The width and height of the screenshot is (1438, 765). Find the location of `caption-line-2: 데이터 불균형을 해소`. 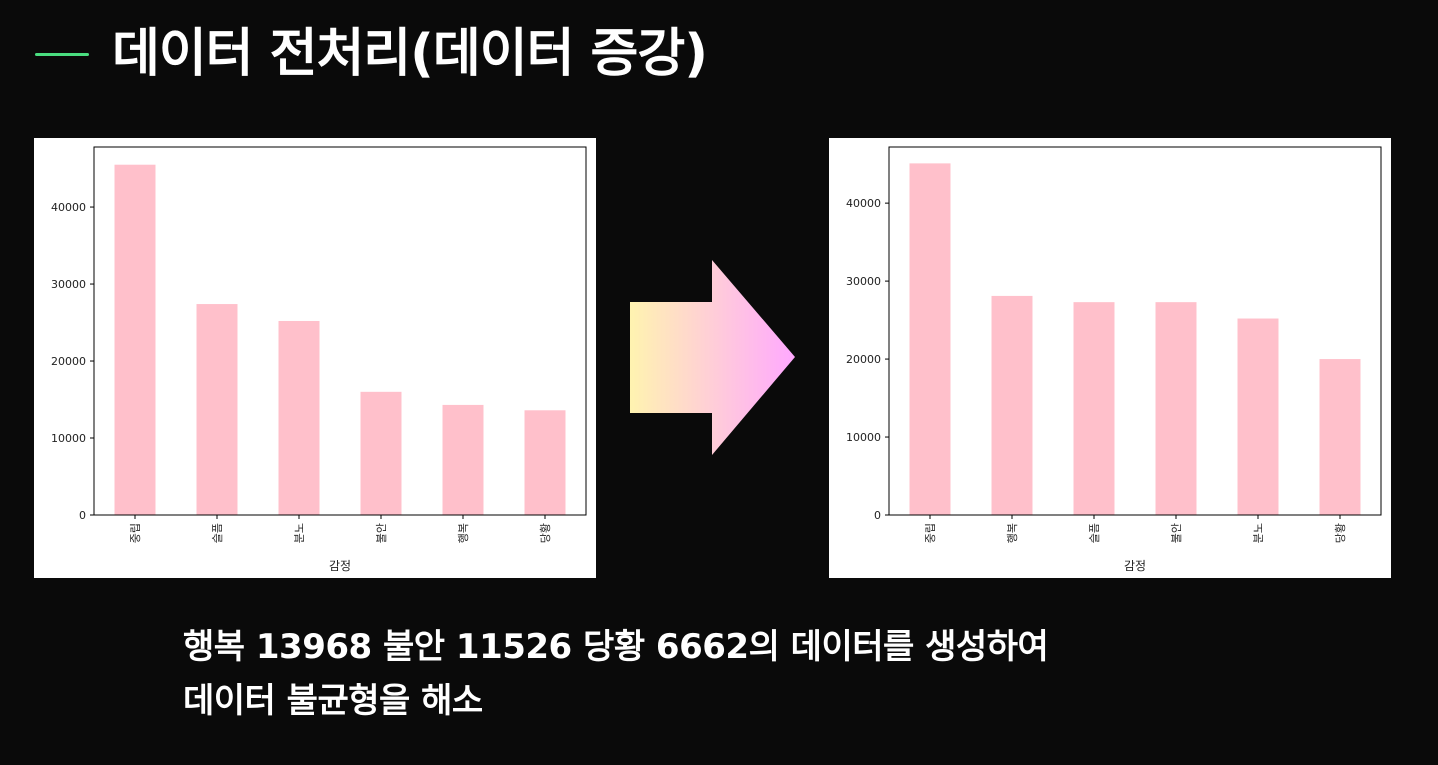

caption-line-2: 데이터 불균형을 해소 is located at coordinates (333, 701).